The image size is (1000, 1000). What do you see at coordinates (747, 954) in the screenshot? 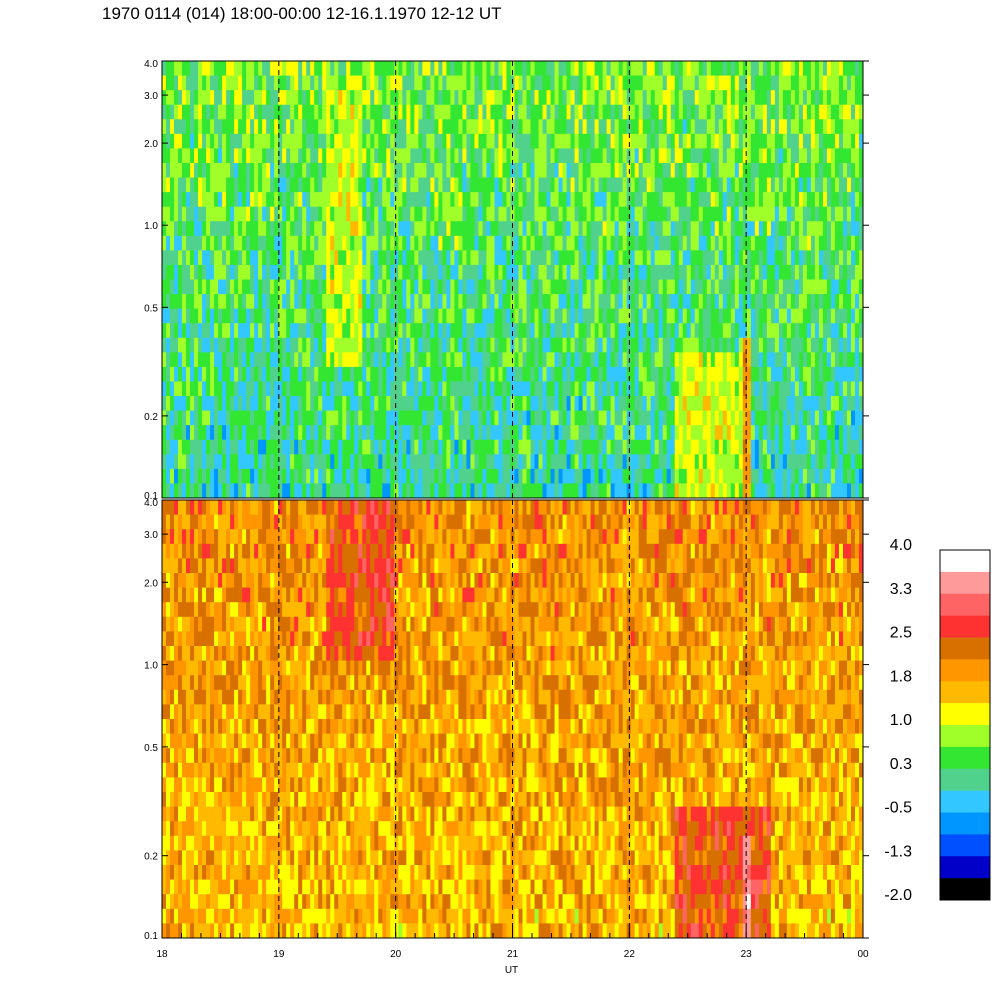
I see `x-tick-label: 23` at bounding box center [747, 954].